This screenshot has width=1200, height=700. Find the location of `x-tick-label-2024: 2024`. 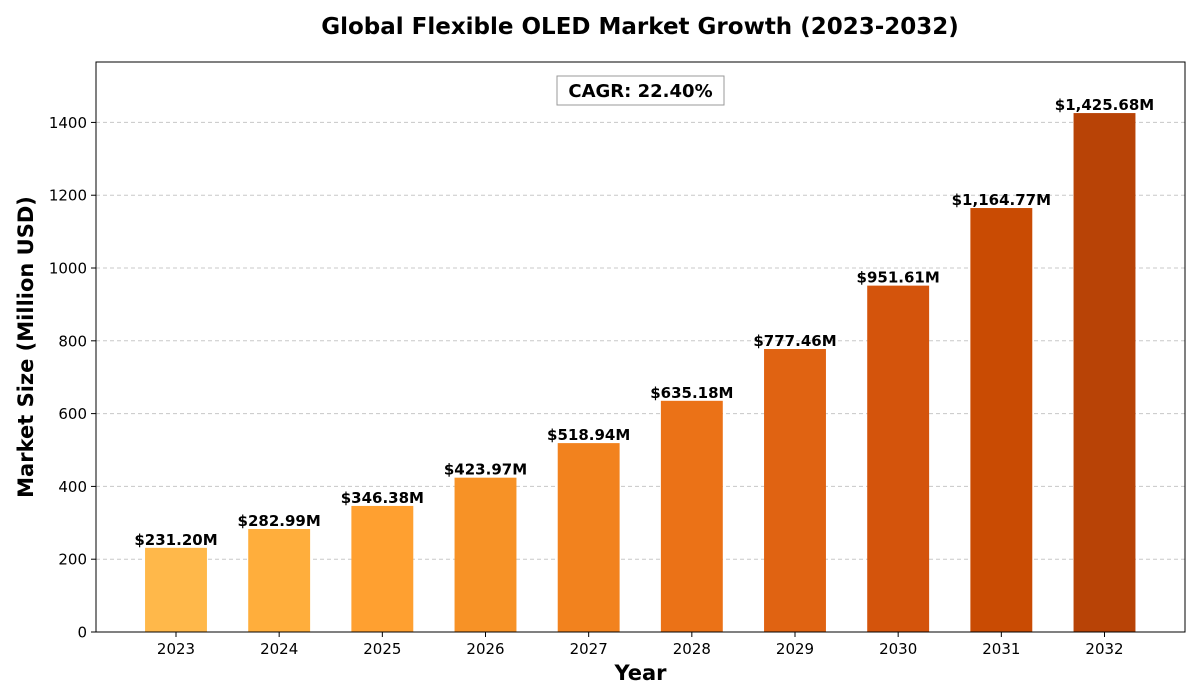

x-tick-label-2024: 2024 is located at coordinates (279, 649).